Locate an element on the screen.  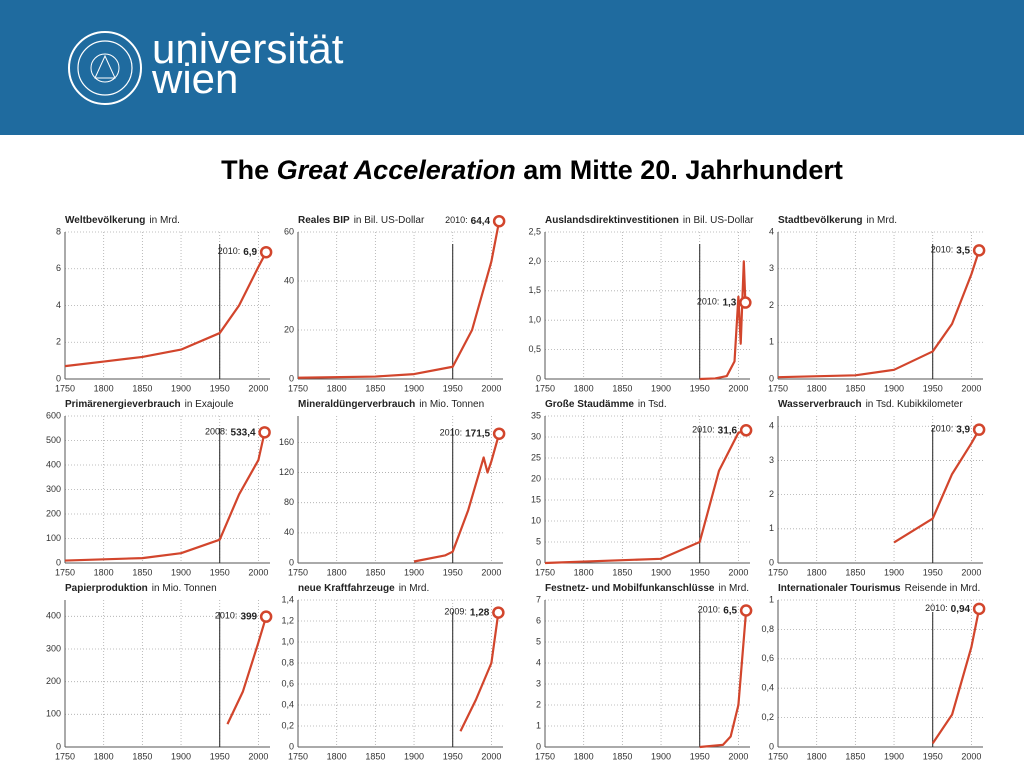
annotation-value: 6,5 is located at coordinates (730, 610).